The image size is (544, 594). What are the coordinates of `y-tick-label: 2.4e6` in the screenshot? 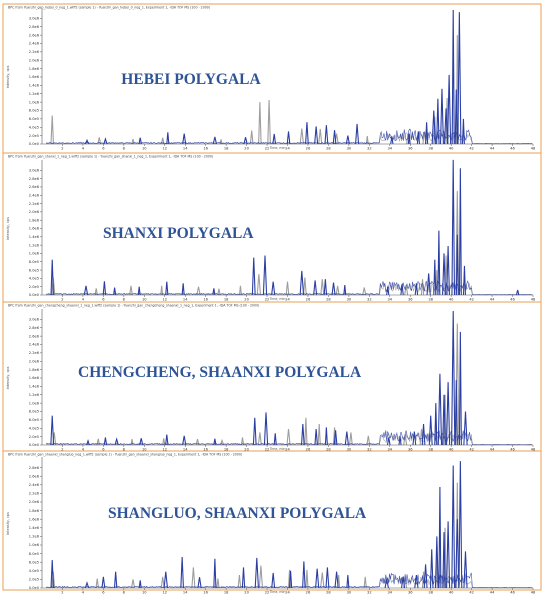 It's located at (34, 44).